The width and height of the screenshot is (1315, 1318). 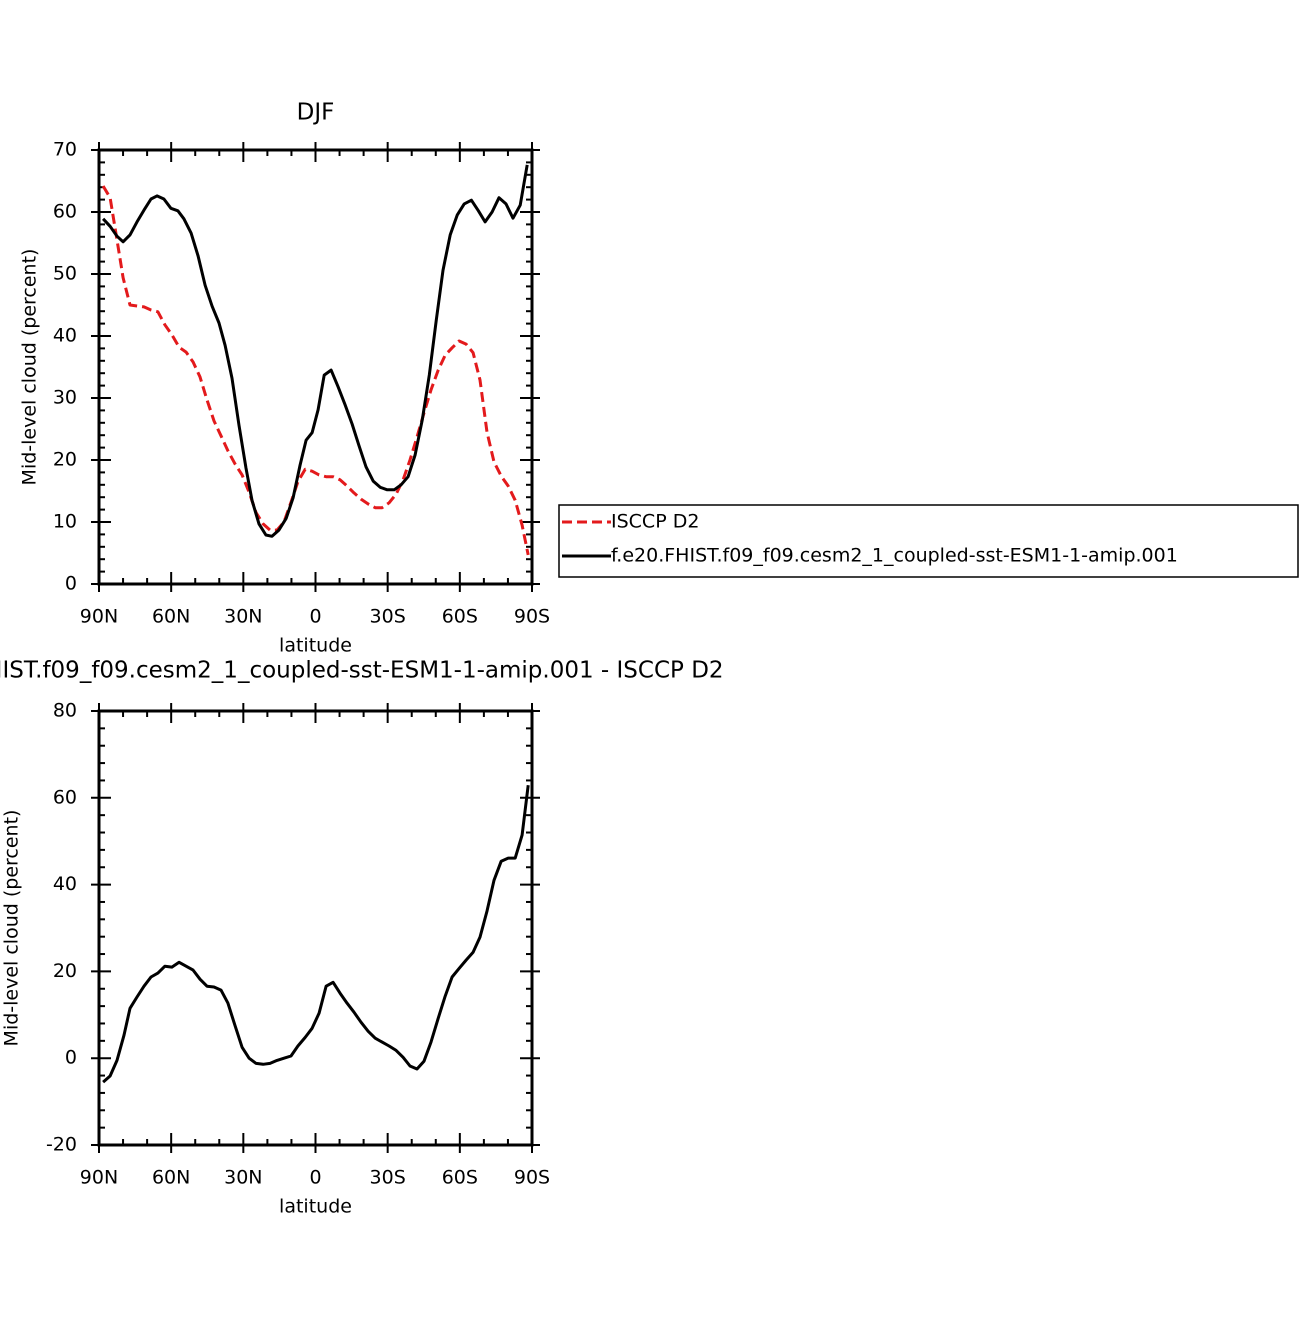 I want to click on y-tick-label: 80, so click(x=65, y=711).